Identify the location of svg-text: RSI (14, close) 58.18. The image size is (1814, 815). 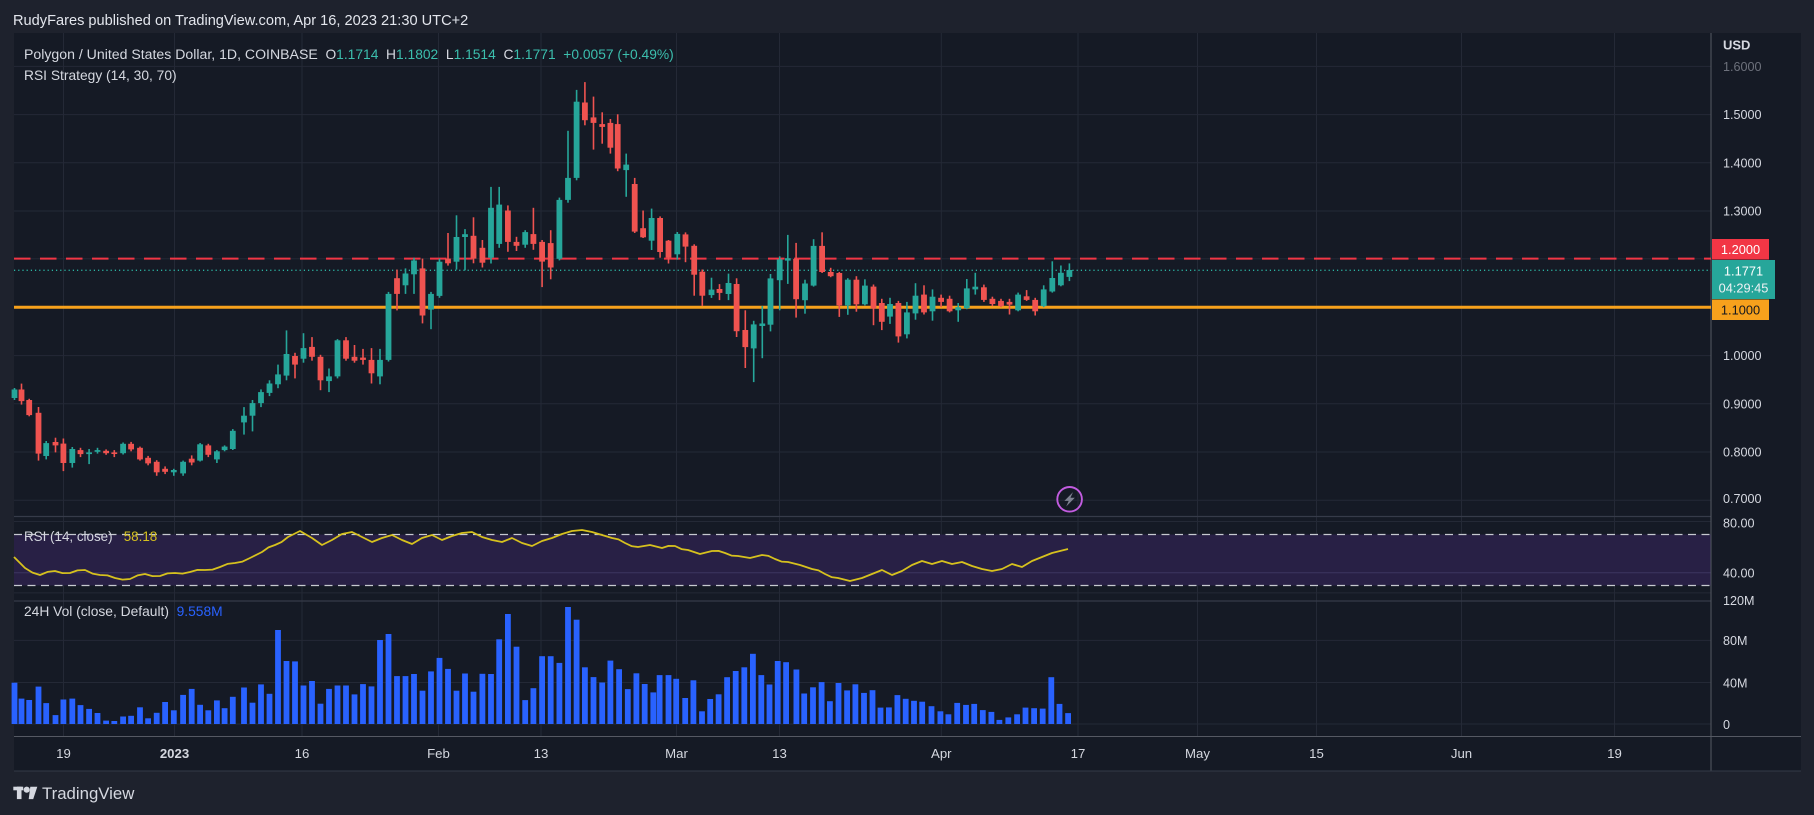
(90, 536).